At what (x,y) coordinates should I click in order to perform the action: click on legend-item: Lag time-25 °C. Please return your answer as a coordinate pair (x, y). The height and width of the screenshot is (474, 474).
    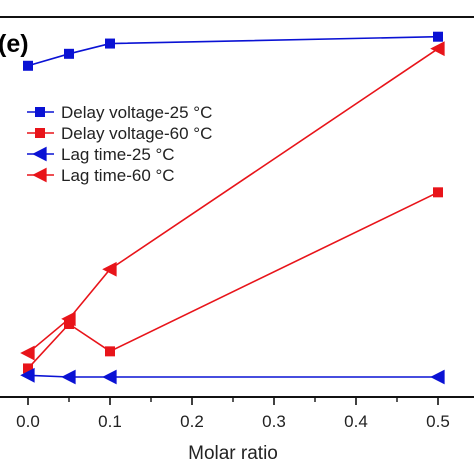
    Looking at the image, I should click on (101, 154).